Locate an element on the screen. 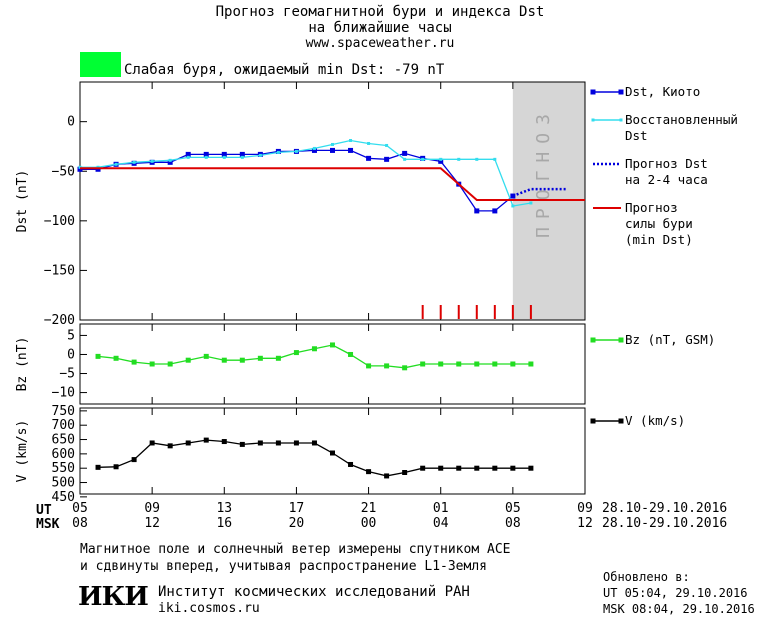 The height and width of the screenshot is (620, 760). ut-tick-label: 09 is located at coordinates (152, 508).